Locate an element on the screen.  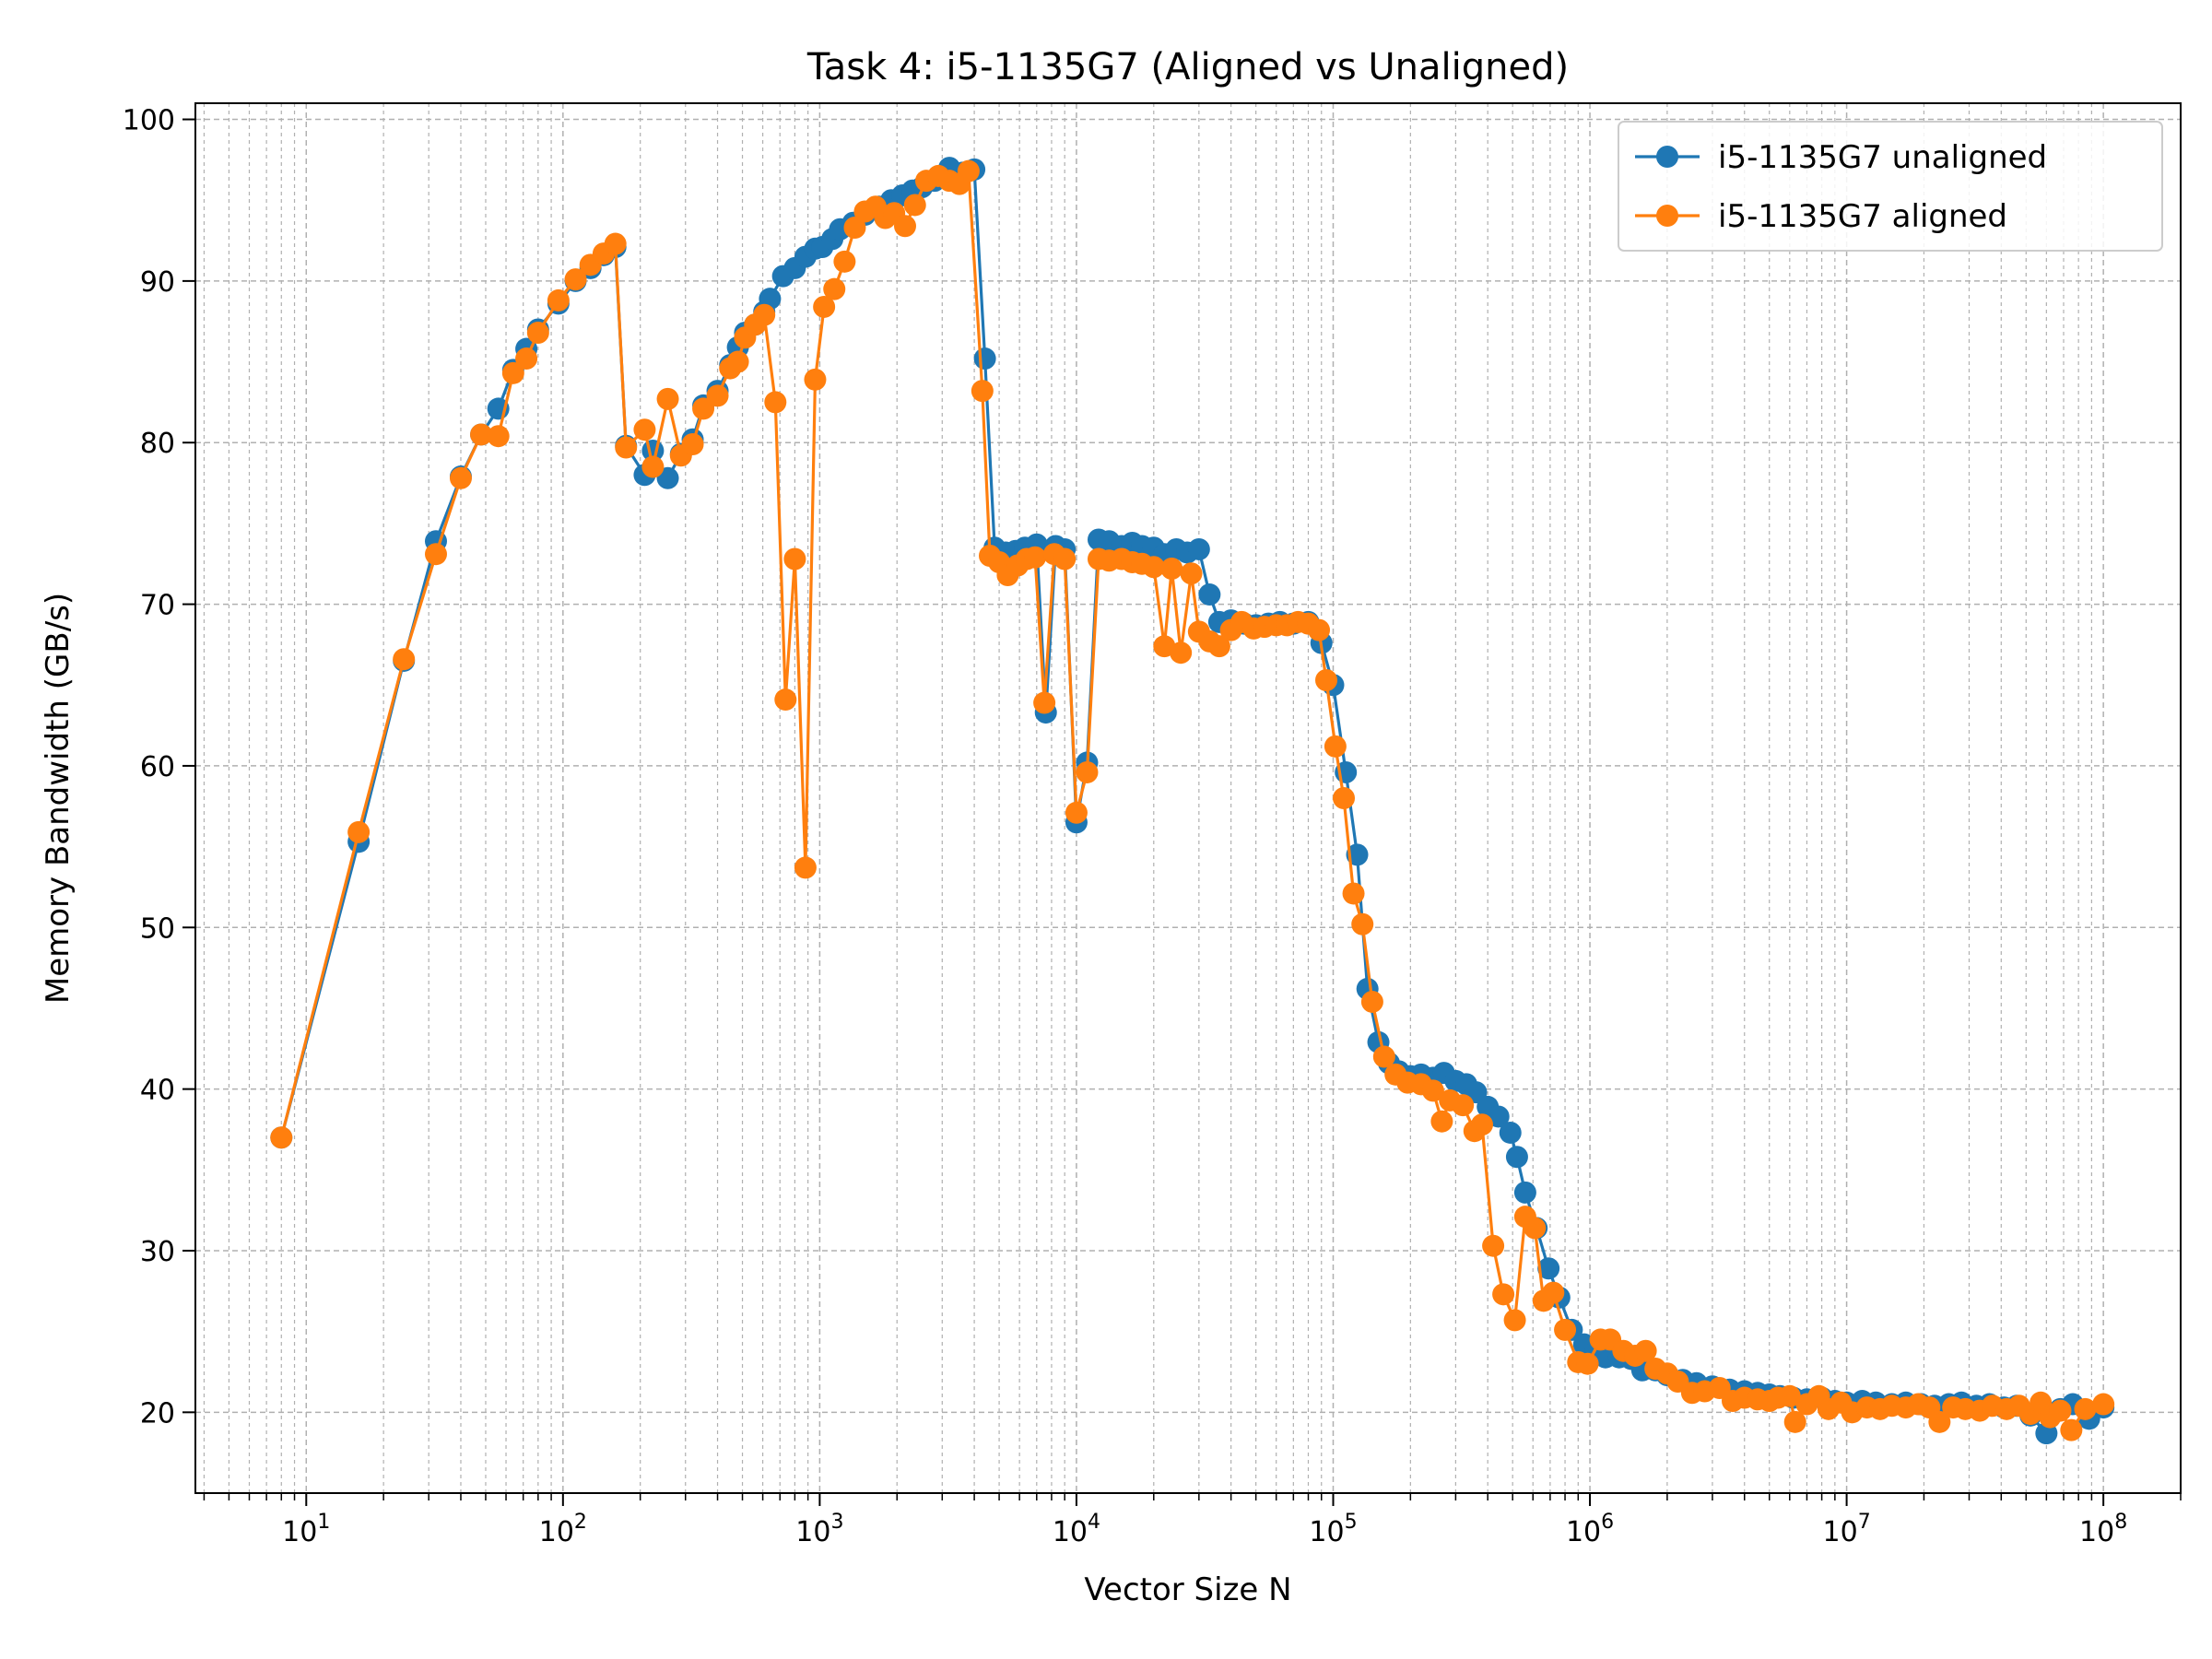
legend-box is located at coordinates (1890, 186).